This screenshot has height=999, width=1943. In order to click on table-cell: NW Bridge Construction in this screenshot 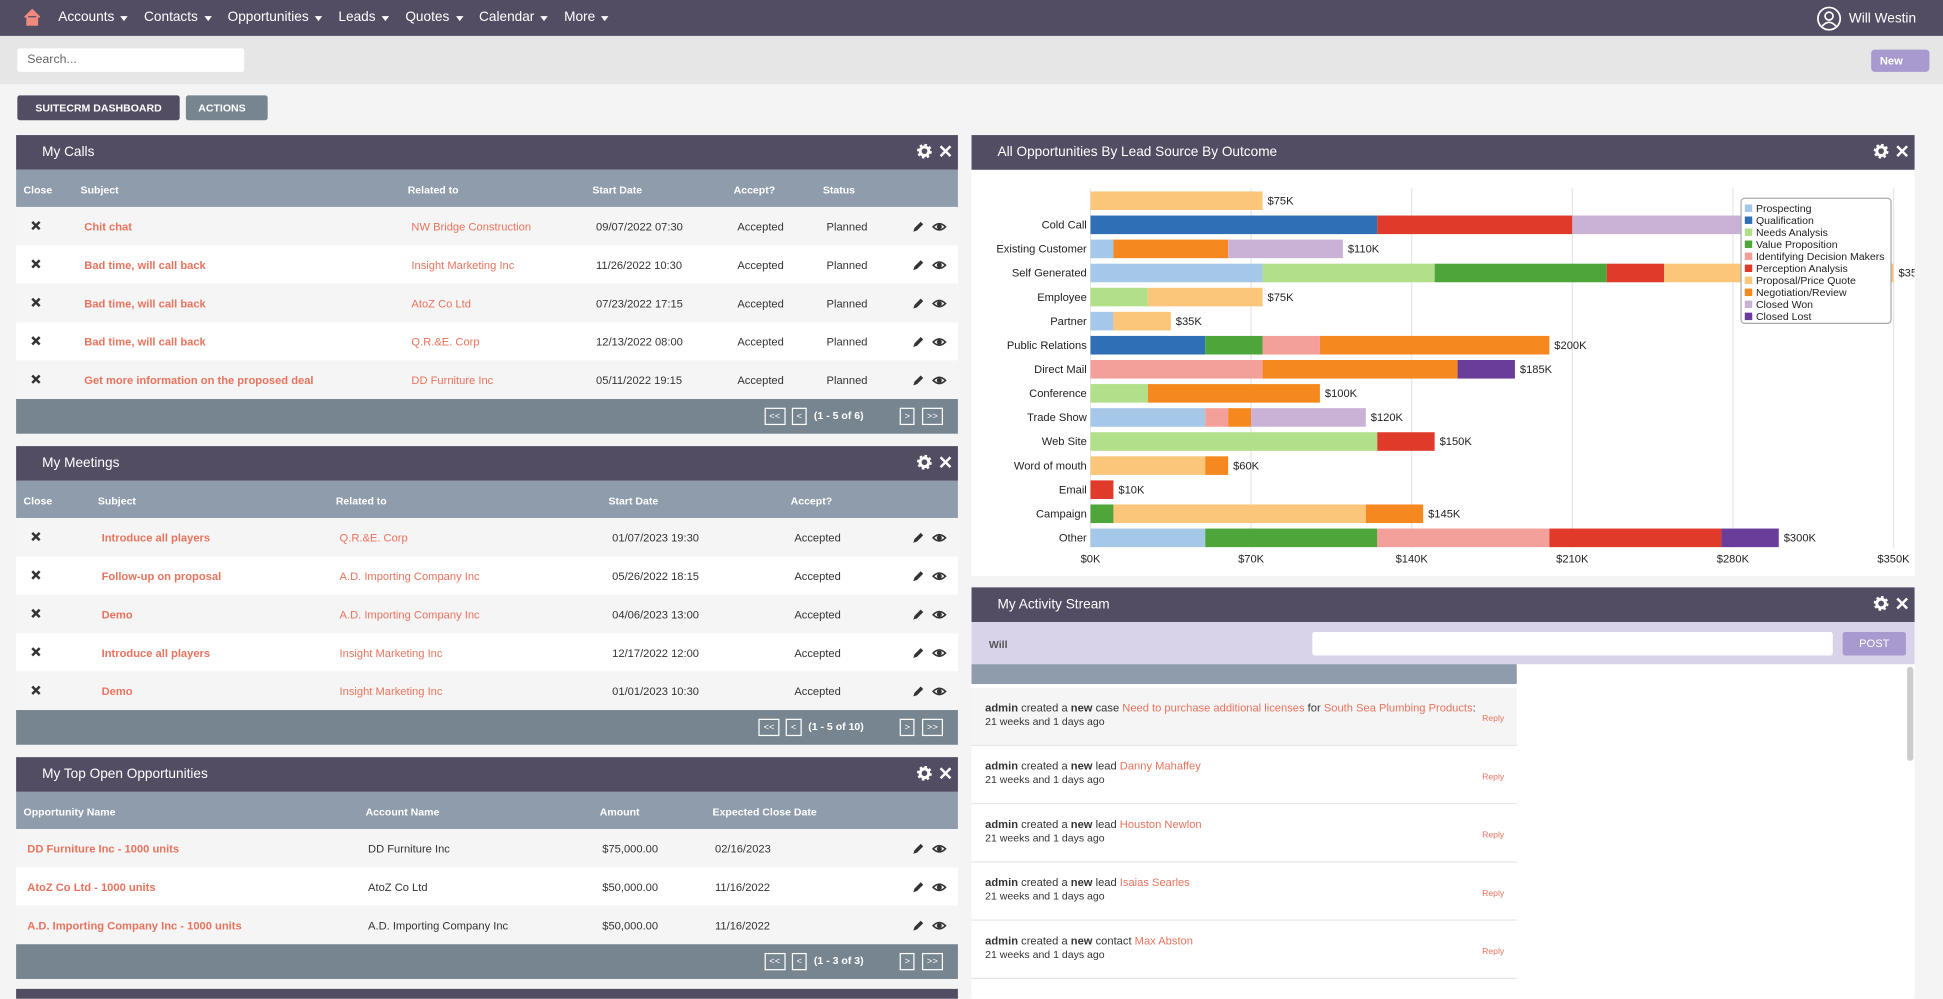, I will do `click(471, 226)`.